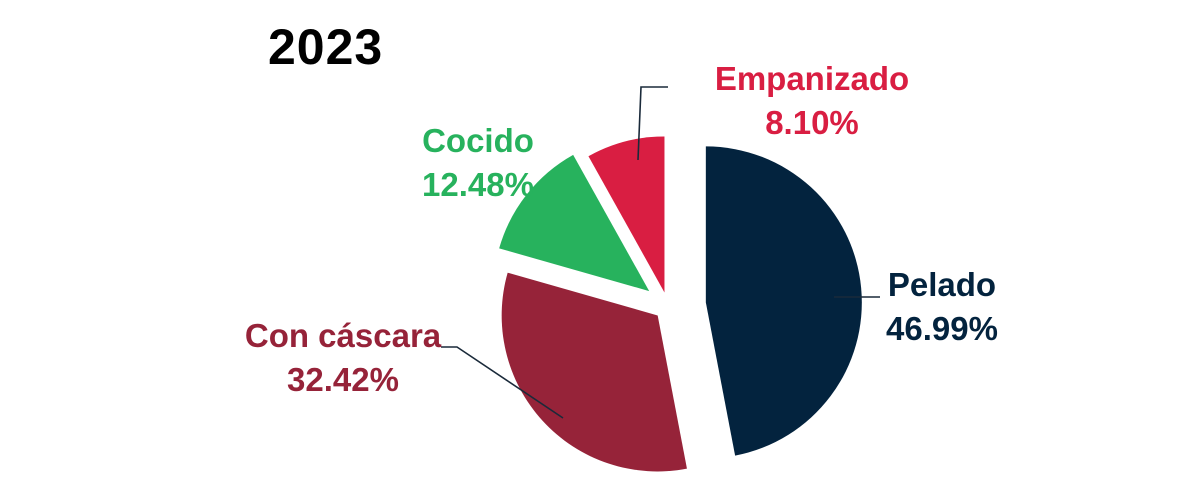 The image size is (1194, 499). Describe the element at coordinates (478, 184) in the screenshot. I see `slice-value-cocido: 12.48%` at that location.